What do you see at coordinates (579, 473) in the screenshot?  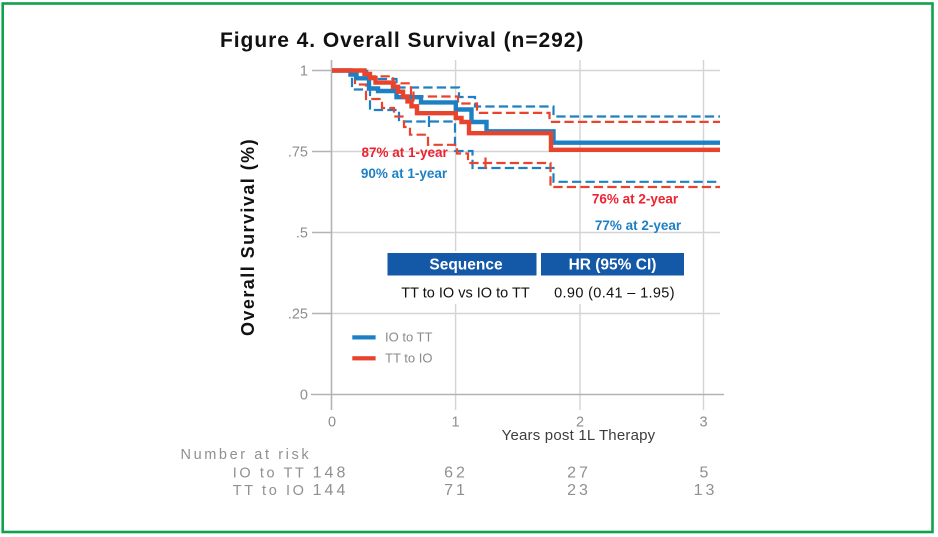 I see `svg-text: 27` at bounding box center [579, 473].